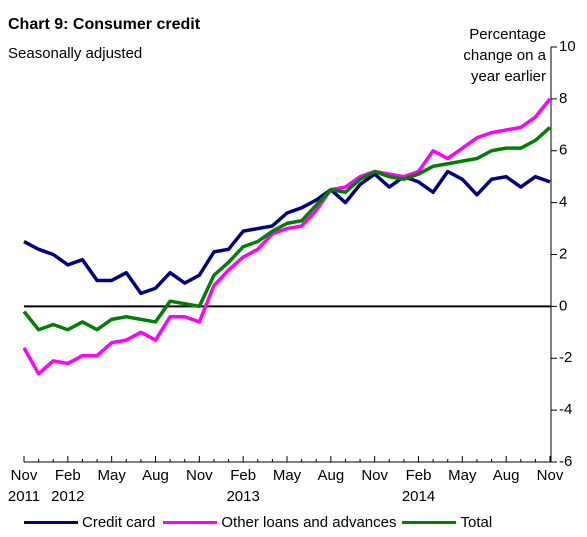 This screenshot has height=537, width=587. Describe the element at coordinates (565, 461) in the screenshot. I see `y-tick-label: -6` at that location.